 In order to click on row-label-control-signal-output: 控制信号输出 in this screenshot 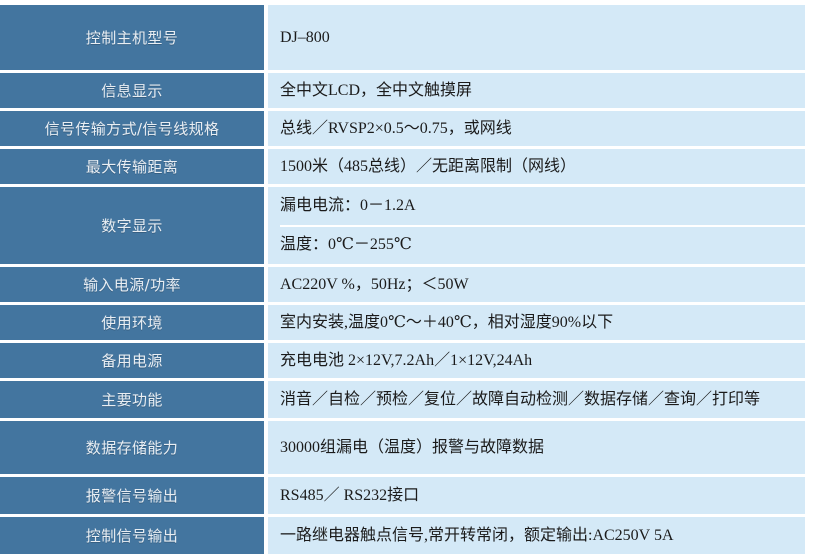, I will do `click(132, 535)`.